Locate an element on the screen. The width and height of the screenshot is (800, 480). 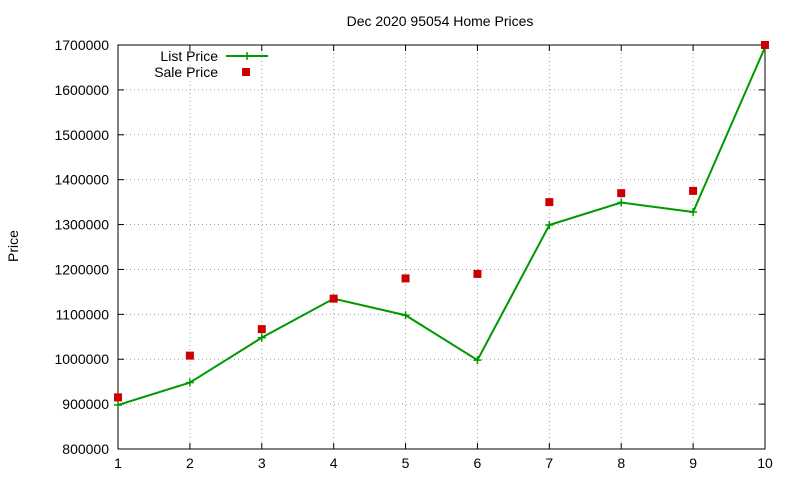
x-tick-label: 4 is located at coordinates (334, 463).